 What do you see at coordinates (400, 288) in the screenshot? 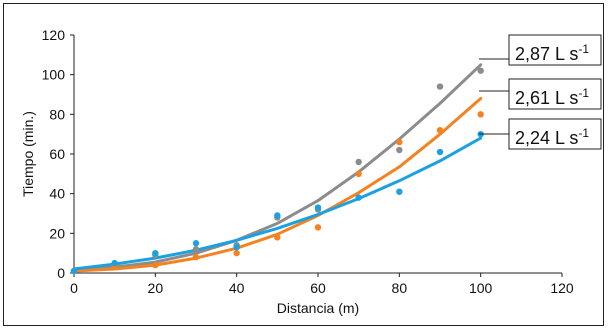
I see `x-tick-label: 80` at bounding box center [400, 288].